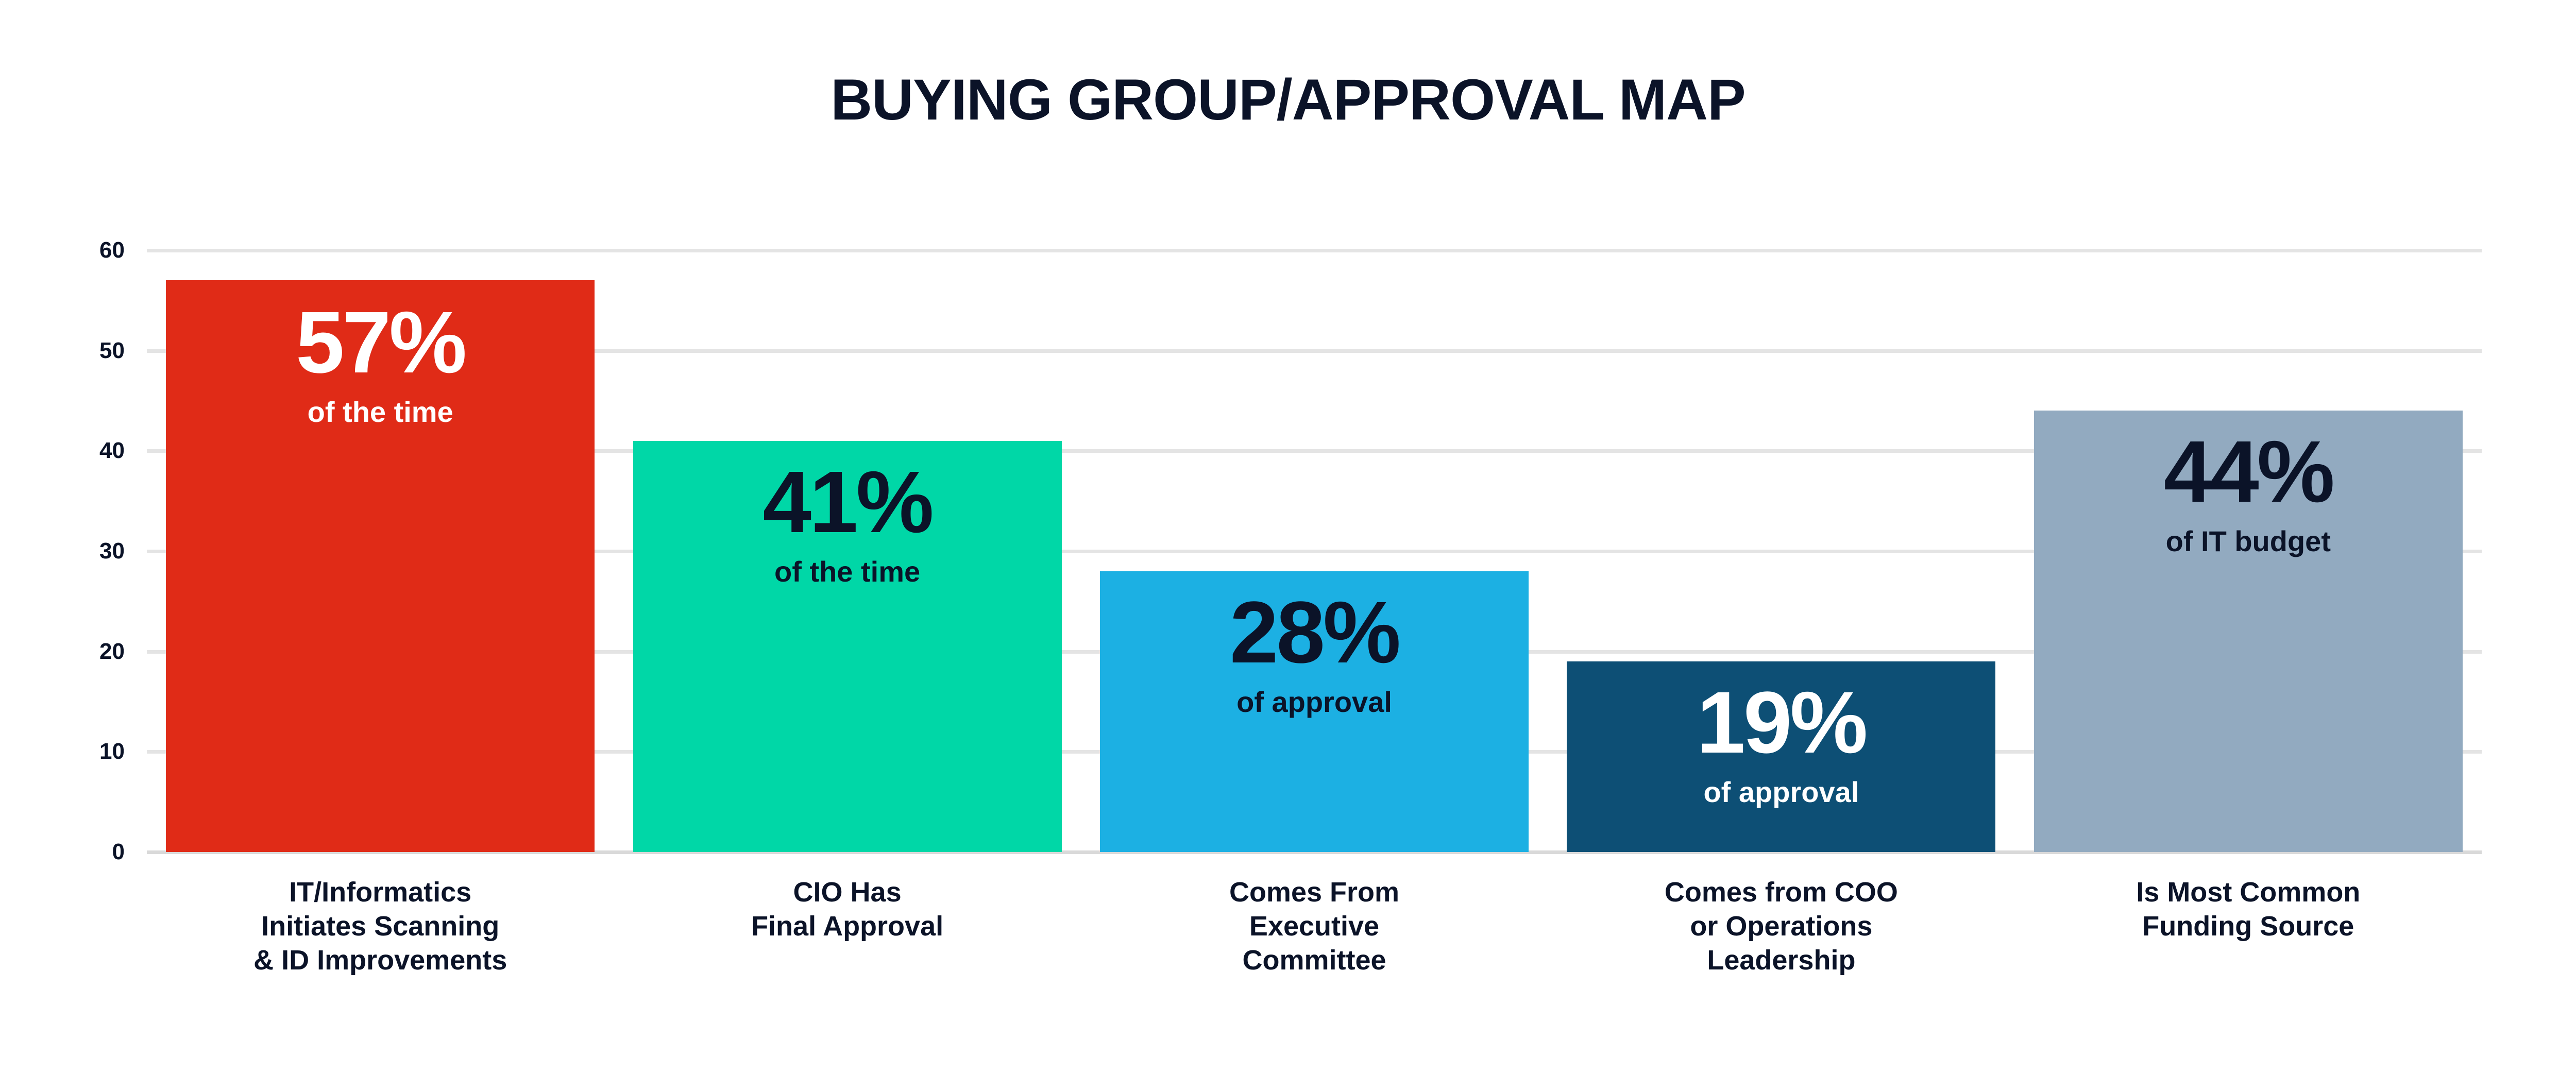 The height and width of the screenshot is (1073, 2576). What do you see at coordinates (1781, 960) in the screenshot?
I see `label-line: Leadership` at bounding box center [1781, 960].